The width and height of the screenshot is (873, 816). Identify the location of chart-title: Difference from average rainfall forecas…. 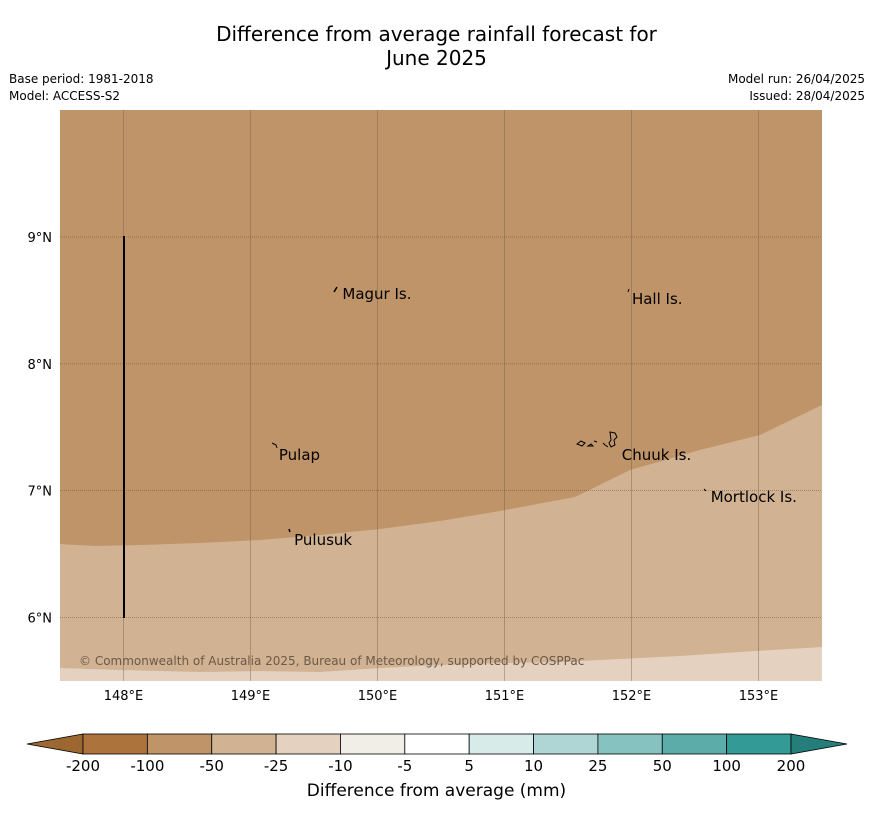
(436, 46).